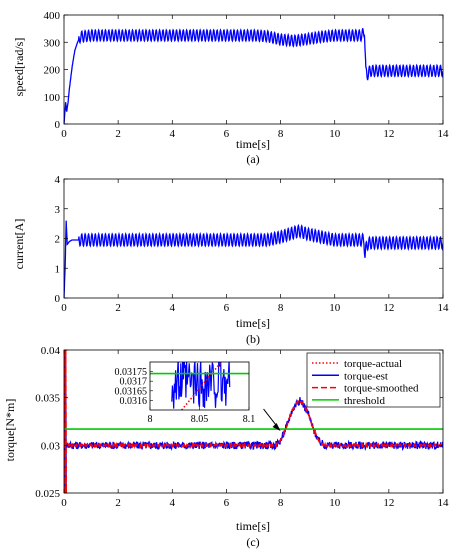 The height and width of the screenshot is (550, 462). I want to click on y-tick-label: 300, so click(52, 43).